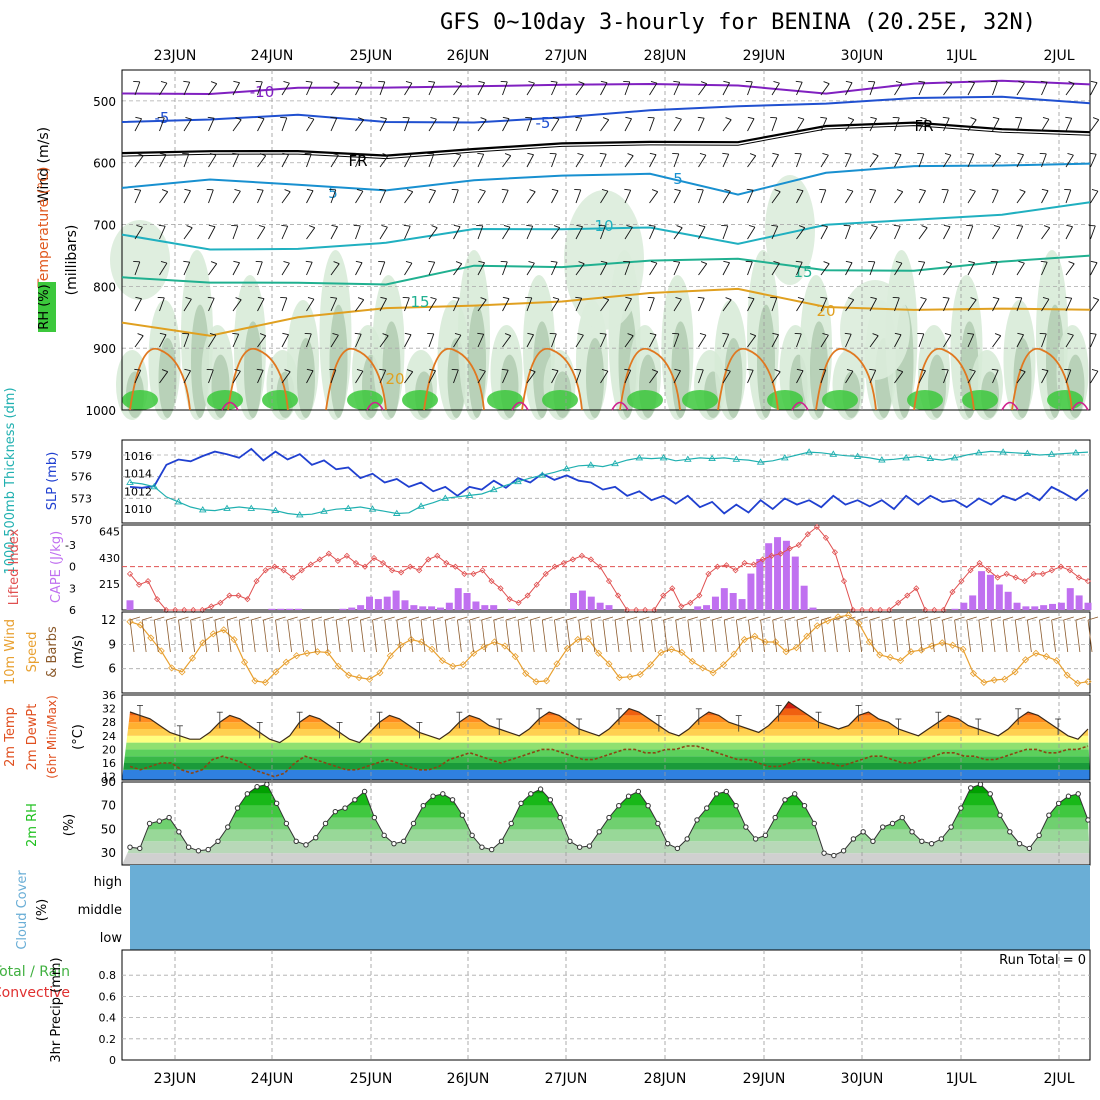 This screenshot has width=1100, height=1100. I want to click on top-date-label: 24JUN, so click(272, 56).